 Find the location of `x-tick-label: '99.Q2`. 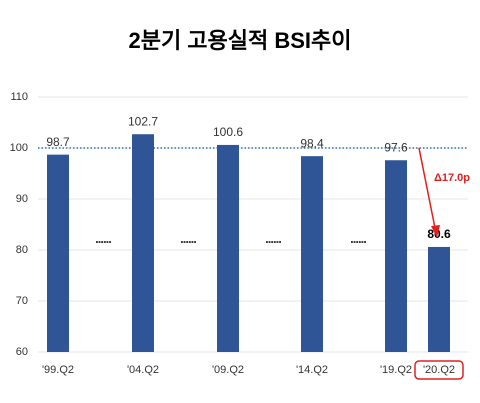

x-tick-label: '99.Q2 is located at coordinates (58, 370).